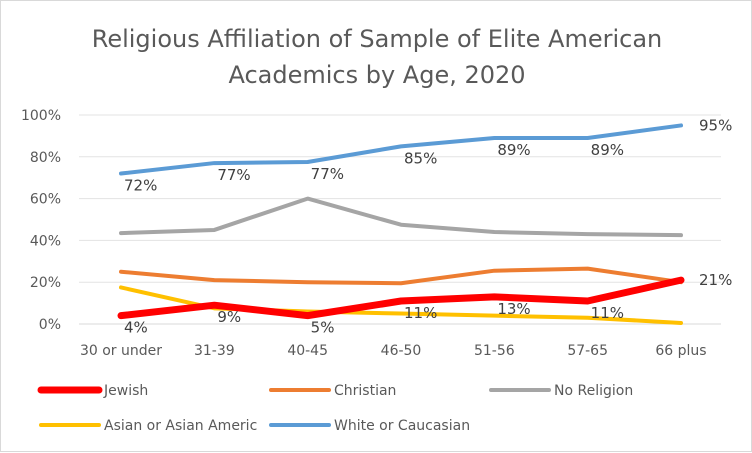 Image resolution: width=752 pixels, height=453 pixels. What do you see at coordinates (420, 158) in the screenshot?
I see `data-label: 85%` at bounding box center [420, 158].